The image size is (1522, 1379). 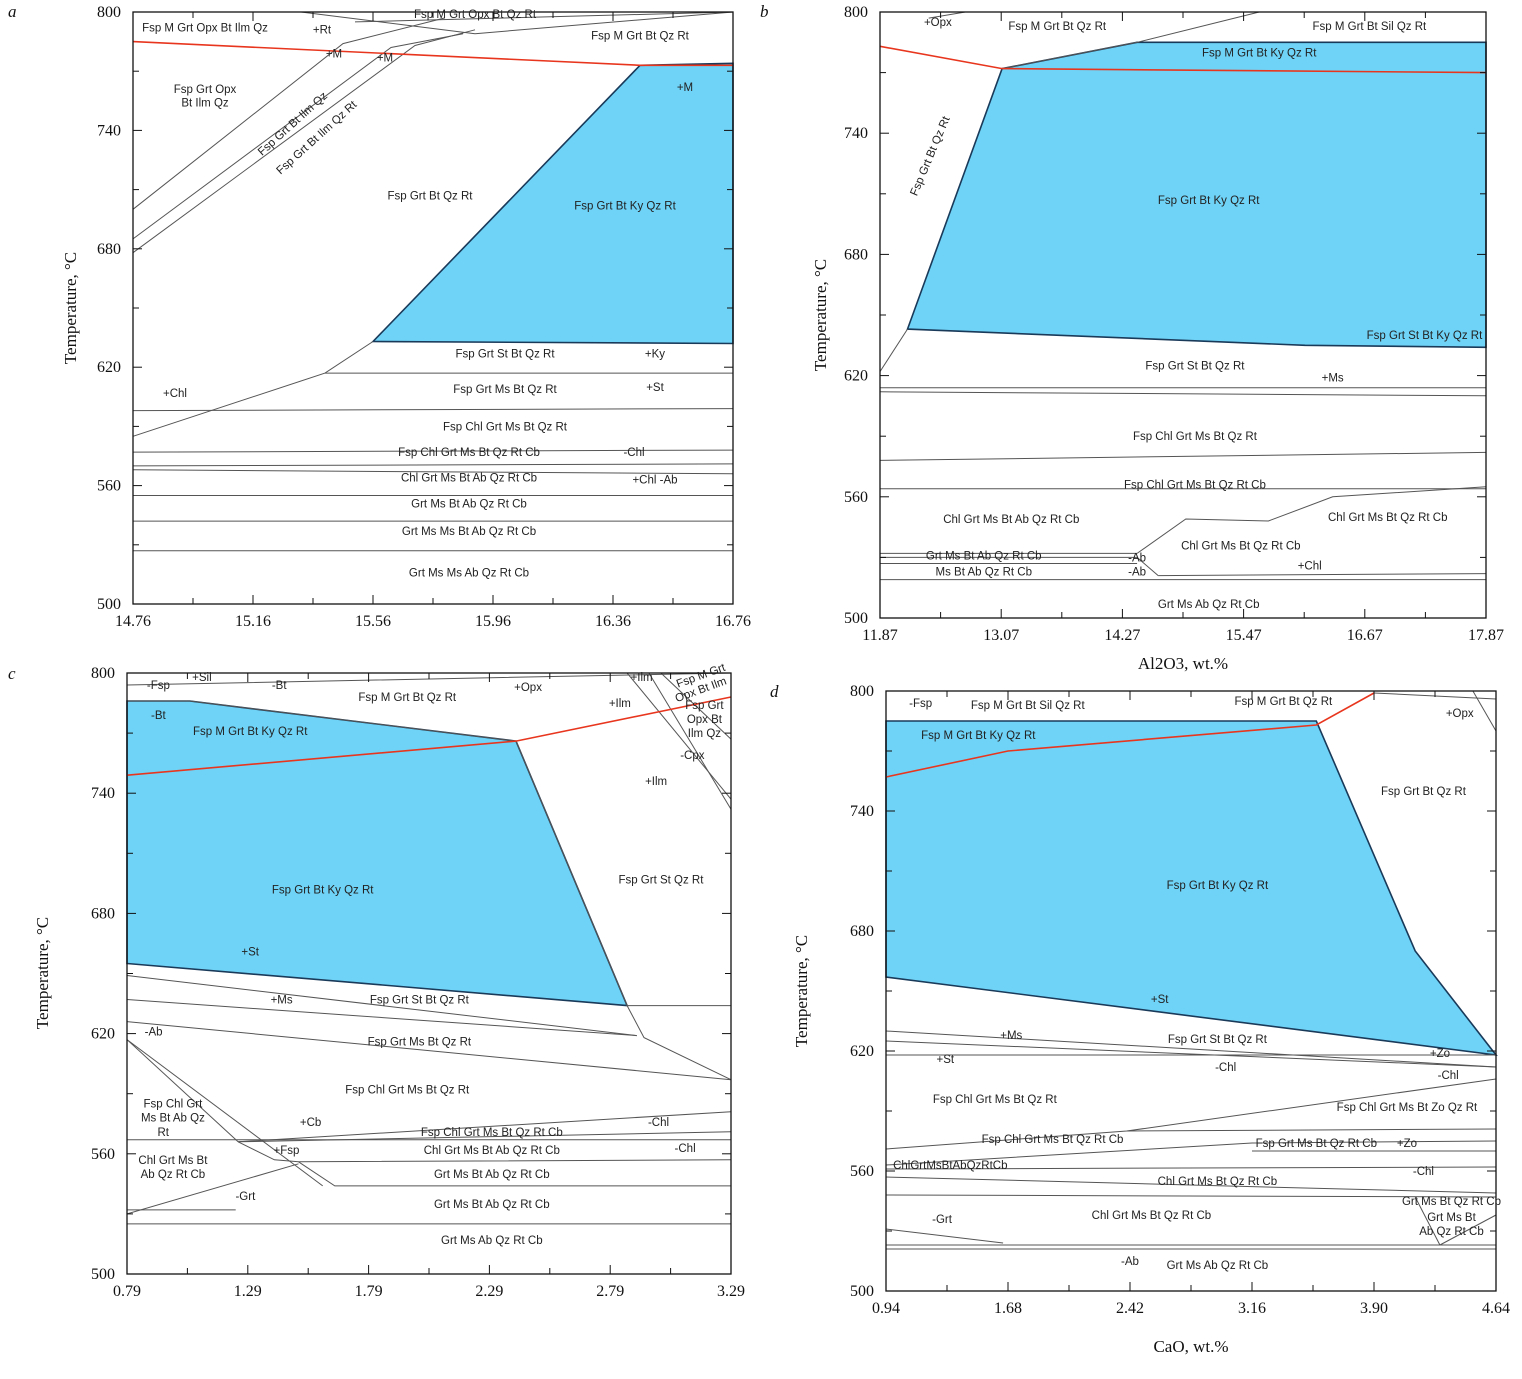 What do you see at coordinates (930, 156) in the screenshot?
I see `field-label: Fsp Grt Bt Qz Rt` at bounding box center [930, 156].